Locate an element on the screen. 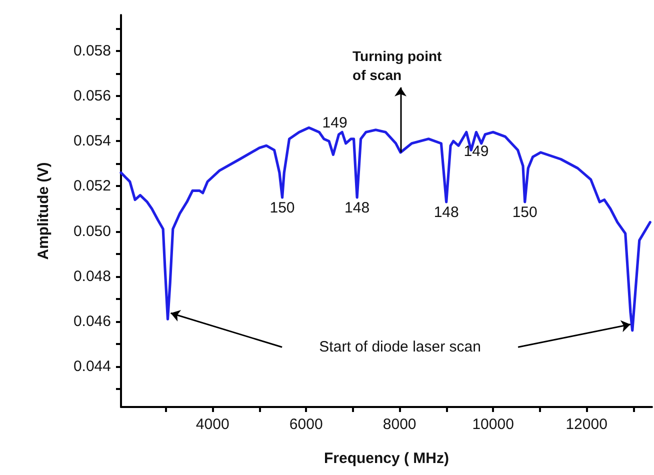 Image resolution: width=654 pixels, height=475 pixels. y-tick-label: 0.054 is located at coordinates (92, 141).